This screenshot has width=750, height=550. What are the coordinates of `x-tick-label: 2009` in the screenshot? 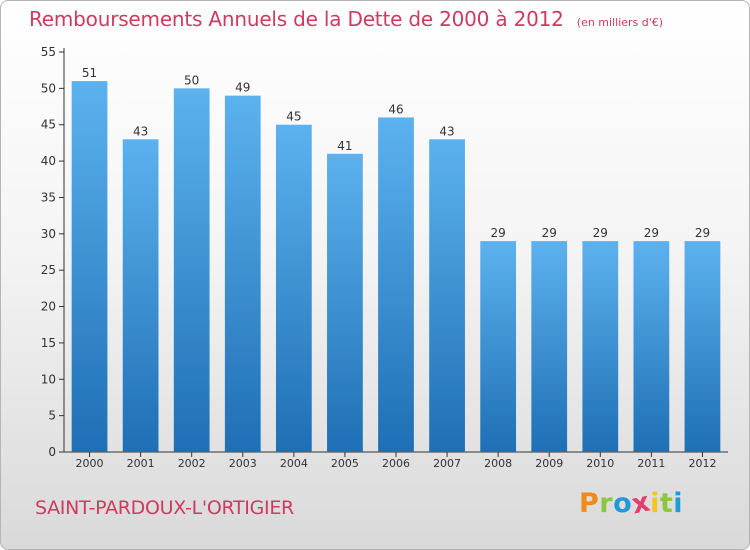 It's located at (549, 463).